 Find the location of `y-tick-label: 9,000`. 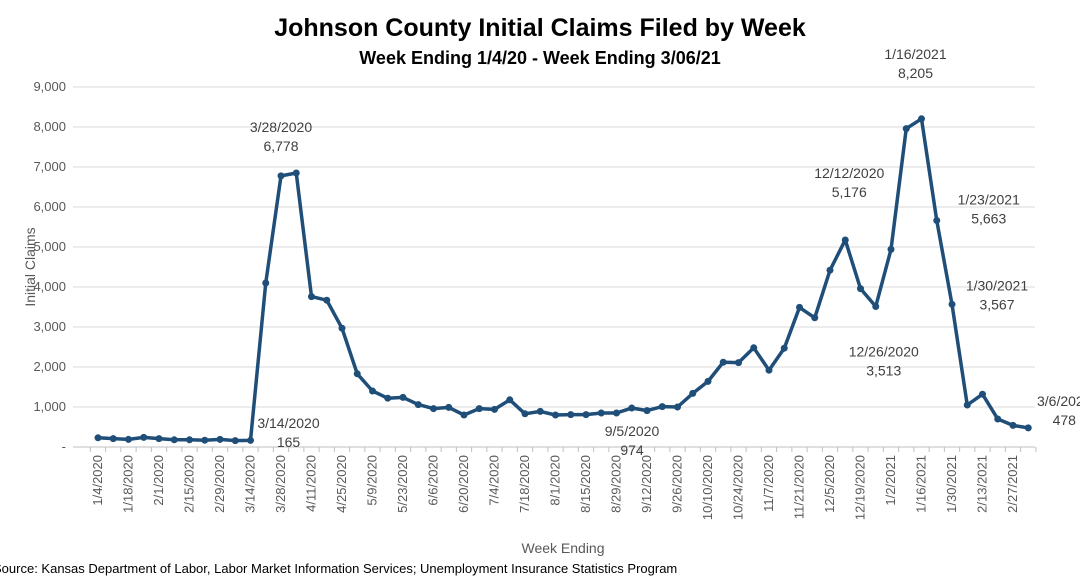

y-tick-label: 9,000 is located at coordinates (49, 86).